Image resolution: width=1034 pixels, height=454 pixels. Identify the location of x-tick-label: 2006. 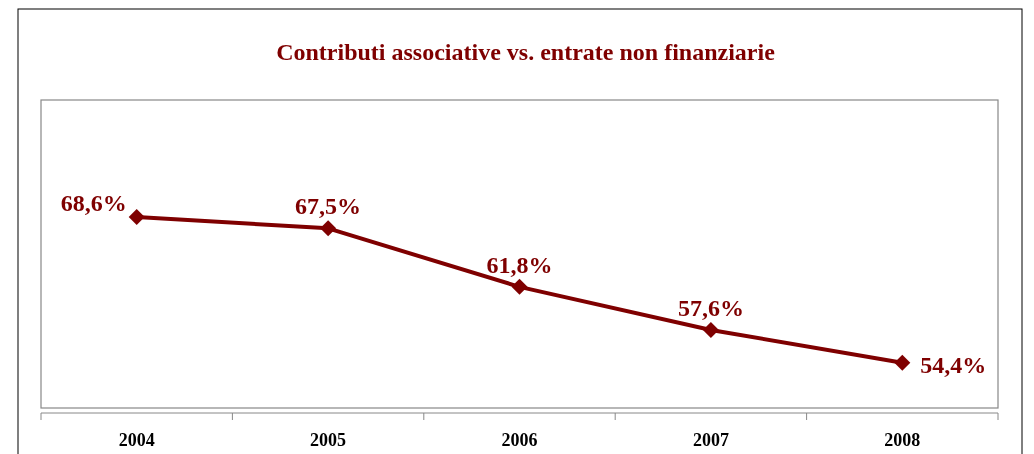
(519, 440).